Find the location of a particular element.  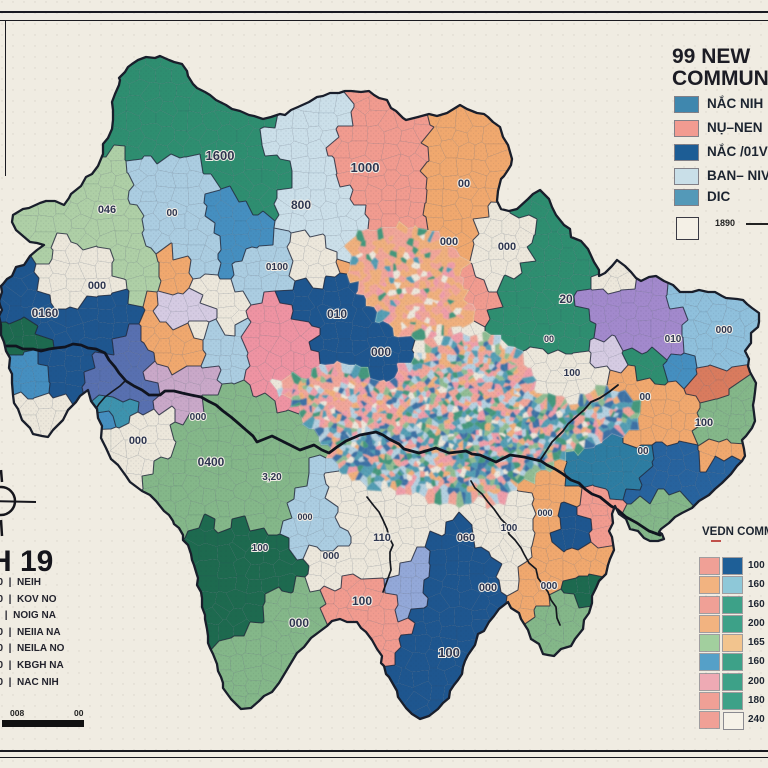

svg-text: 0400 is located at coordinates (211, 462).